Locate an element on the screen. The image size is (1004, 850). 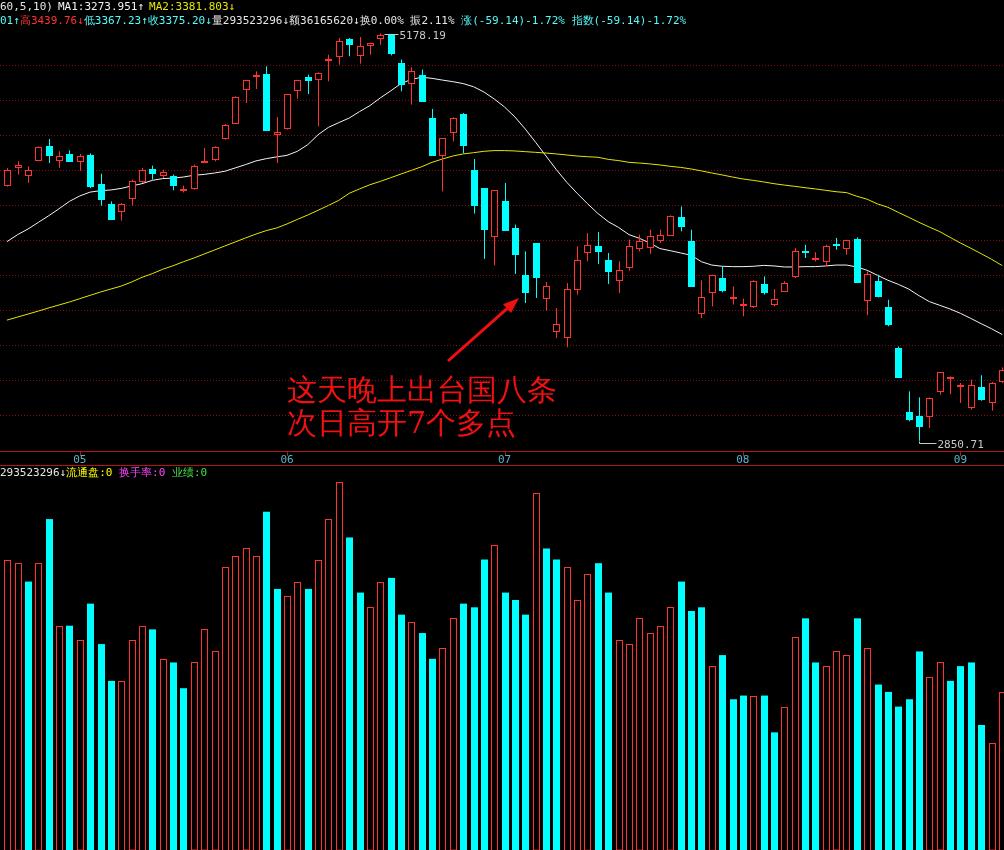
annotation: 这天晚上出台国八条 is located at coordinates (422, 389).